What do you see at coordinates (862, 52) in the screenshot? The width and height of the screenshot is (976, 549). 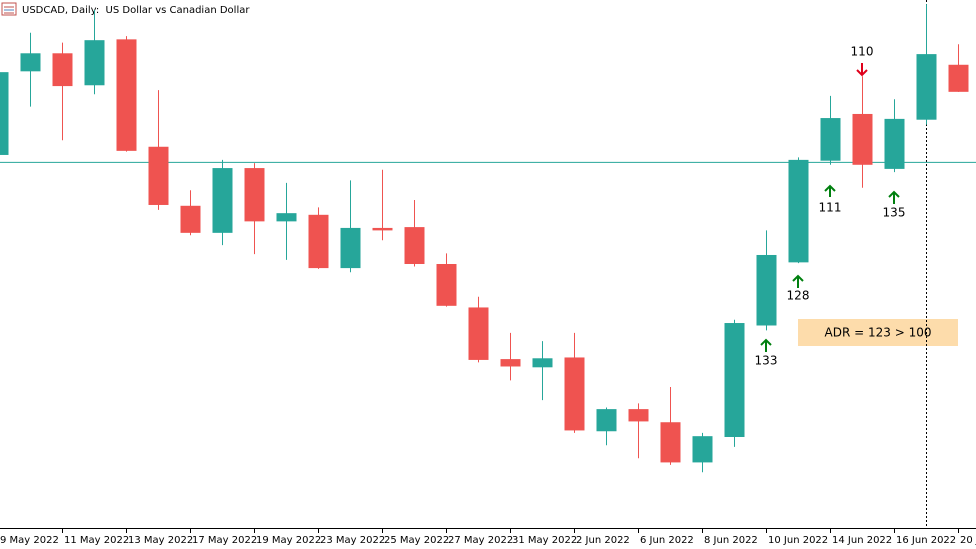 I see `annotation-label: 110` at bounding box center [862, 52].